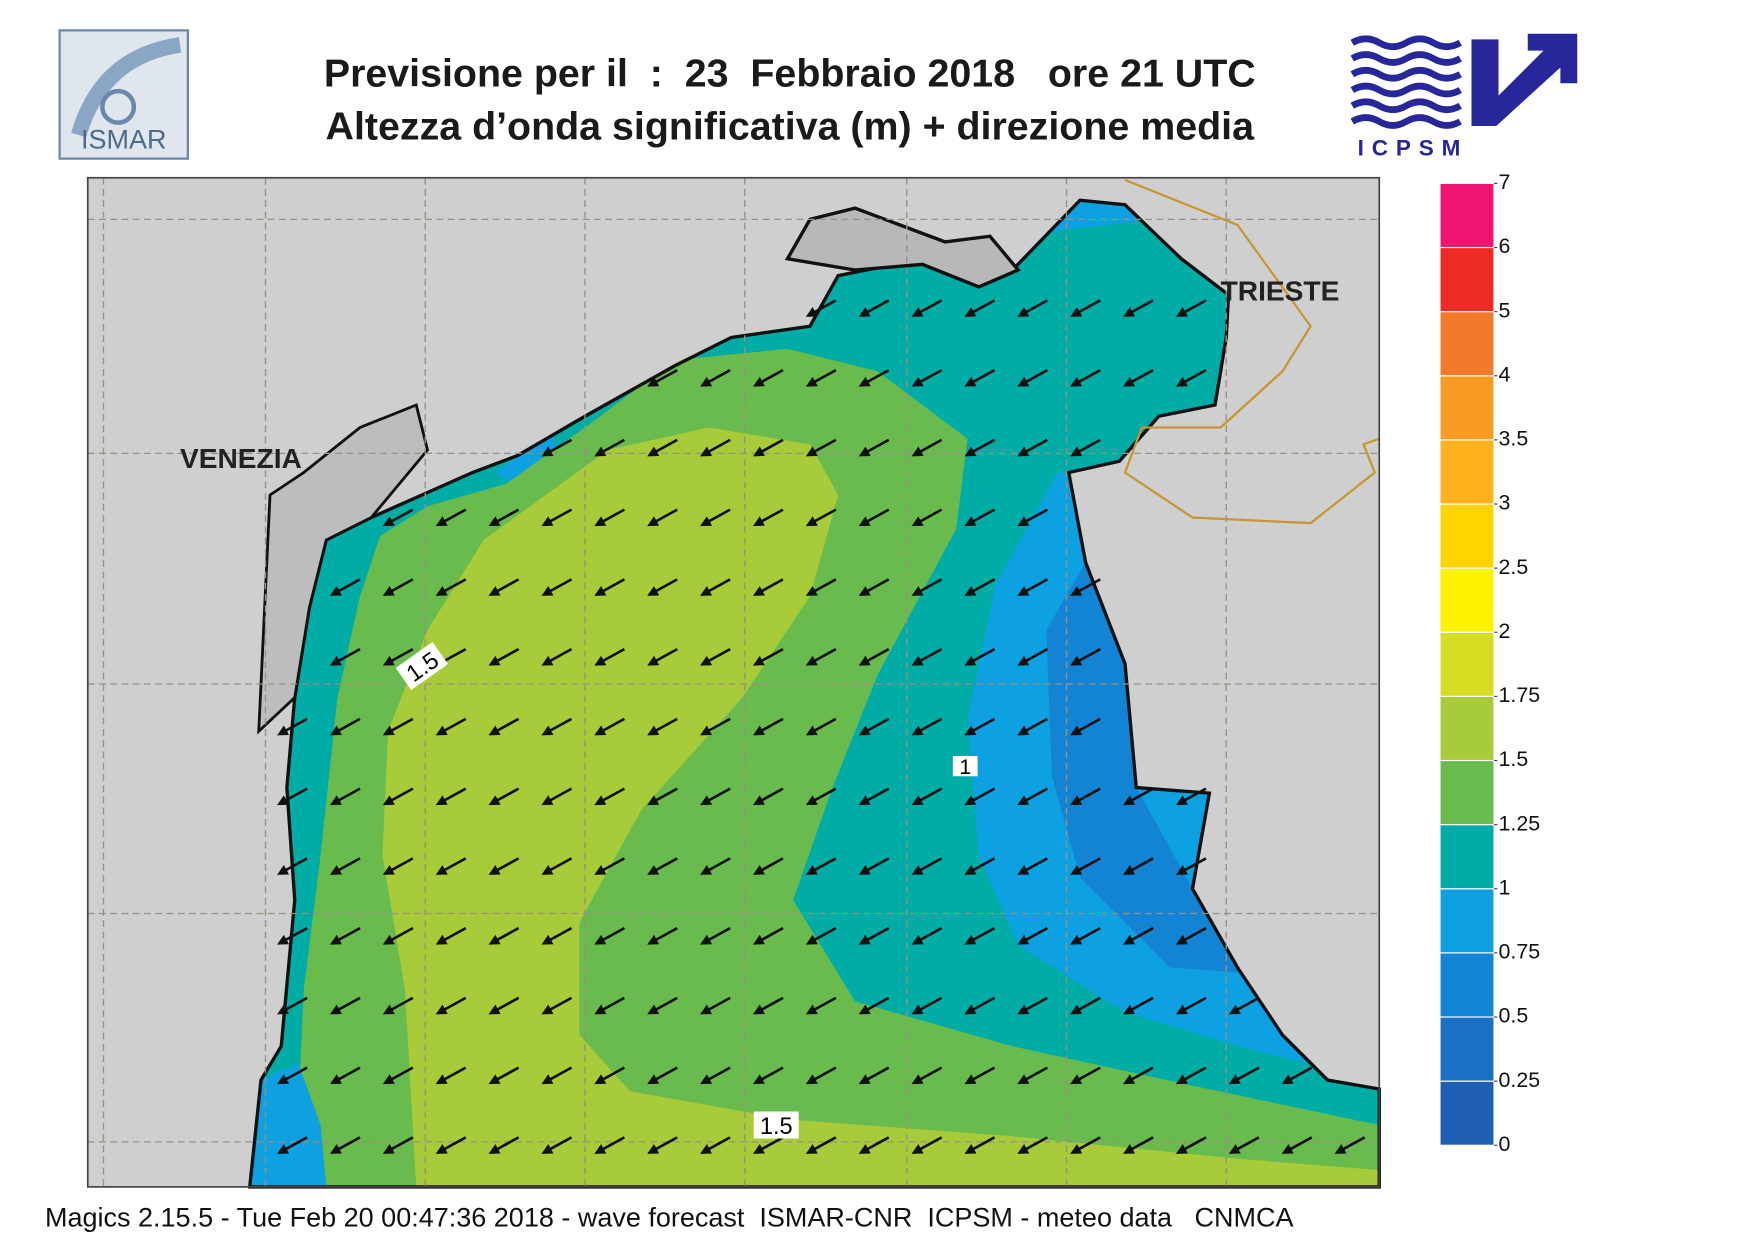 The image size is (1755, 1242). What do you see at coordinates (965, 767) in the screenshot?
I see `contour-label: 1` at bounding box center [965, 767].